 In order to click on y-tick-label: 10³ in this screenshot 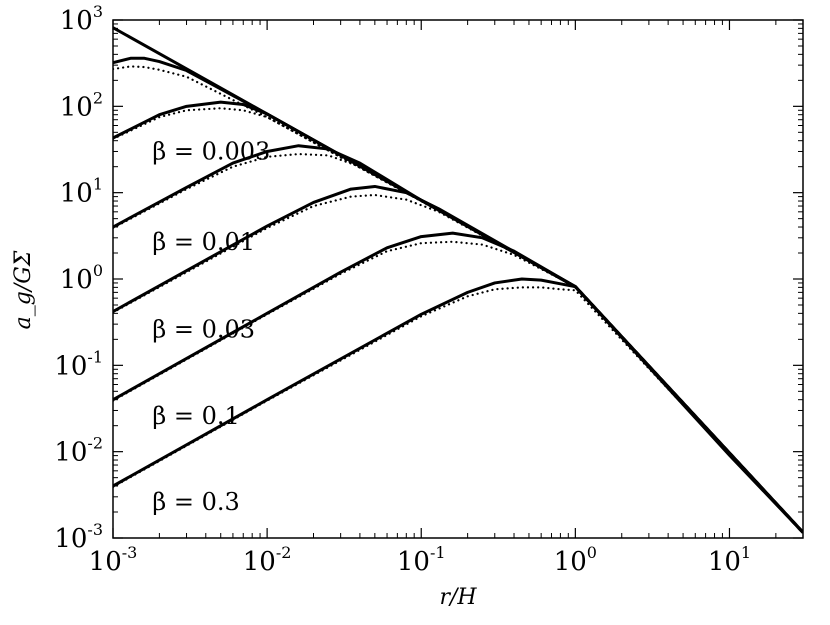, I will do `click(81, 19)`.